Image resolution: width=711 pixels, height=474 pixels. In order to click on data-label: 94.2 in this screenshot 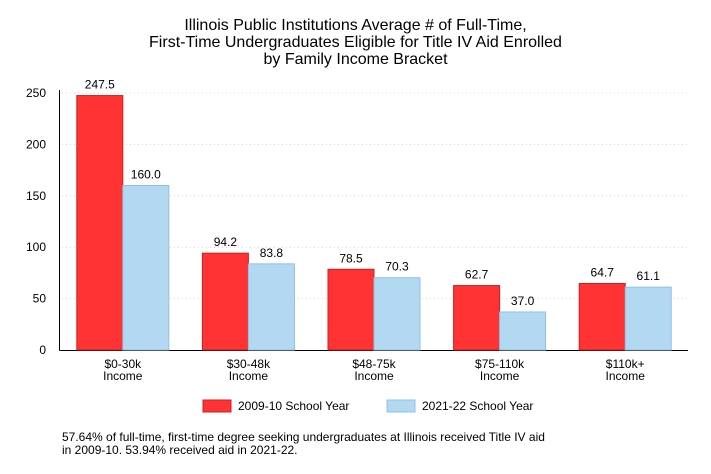, I will do `click(226, 242)`.